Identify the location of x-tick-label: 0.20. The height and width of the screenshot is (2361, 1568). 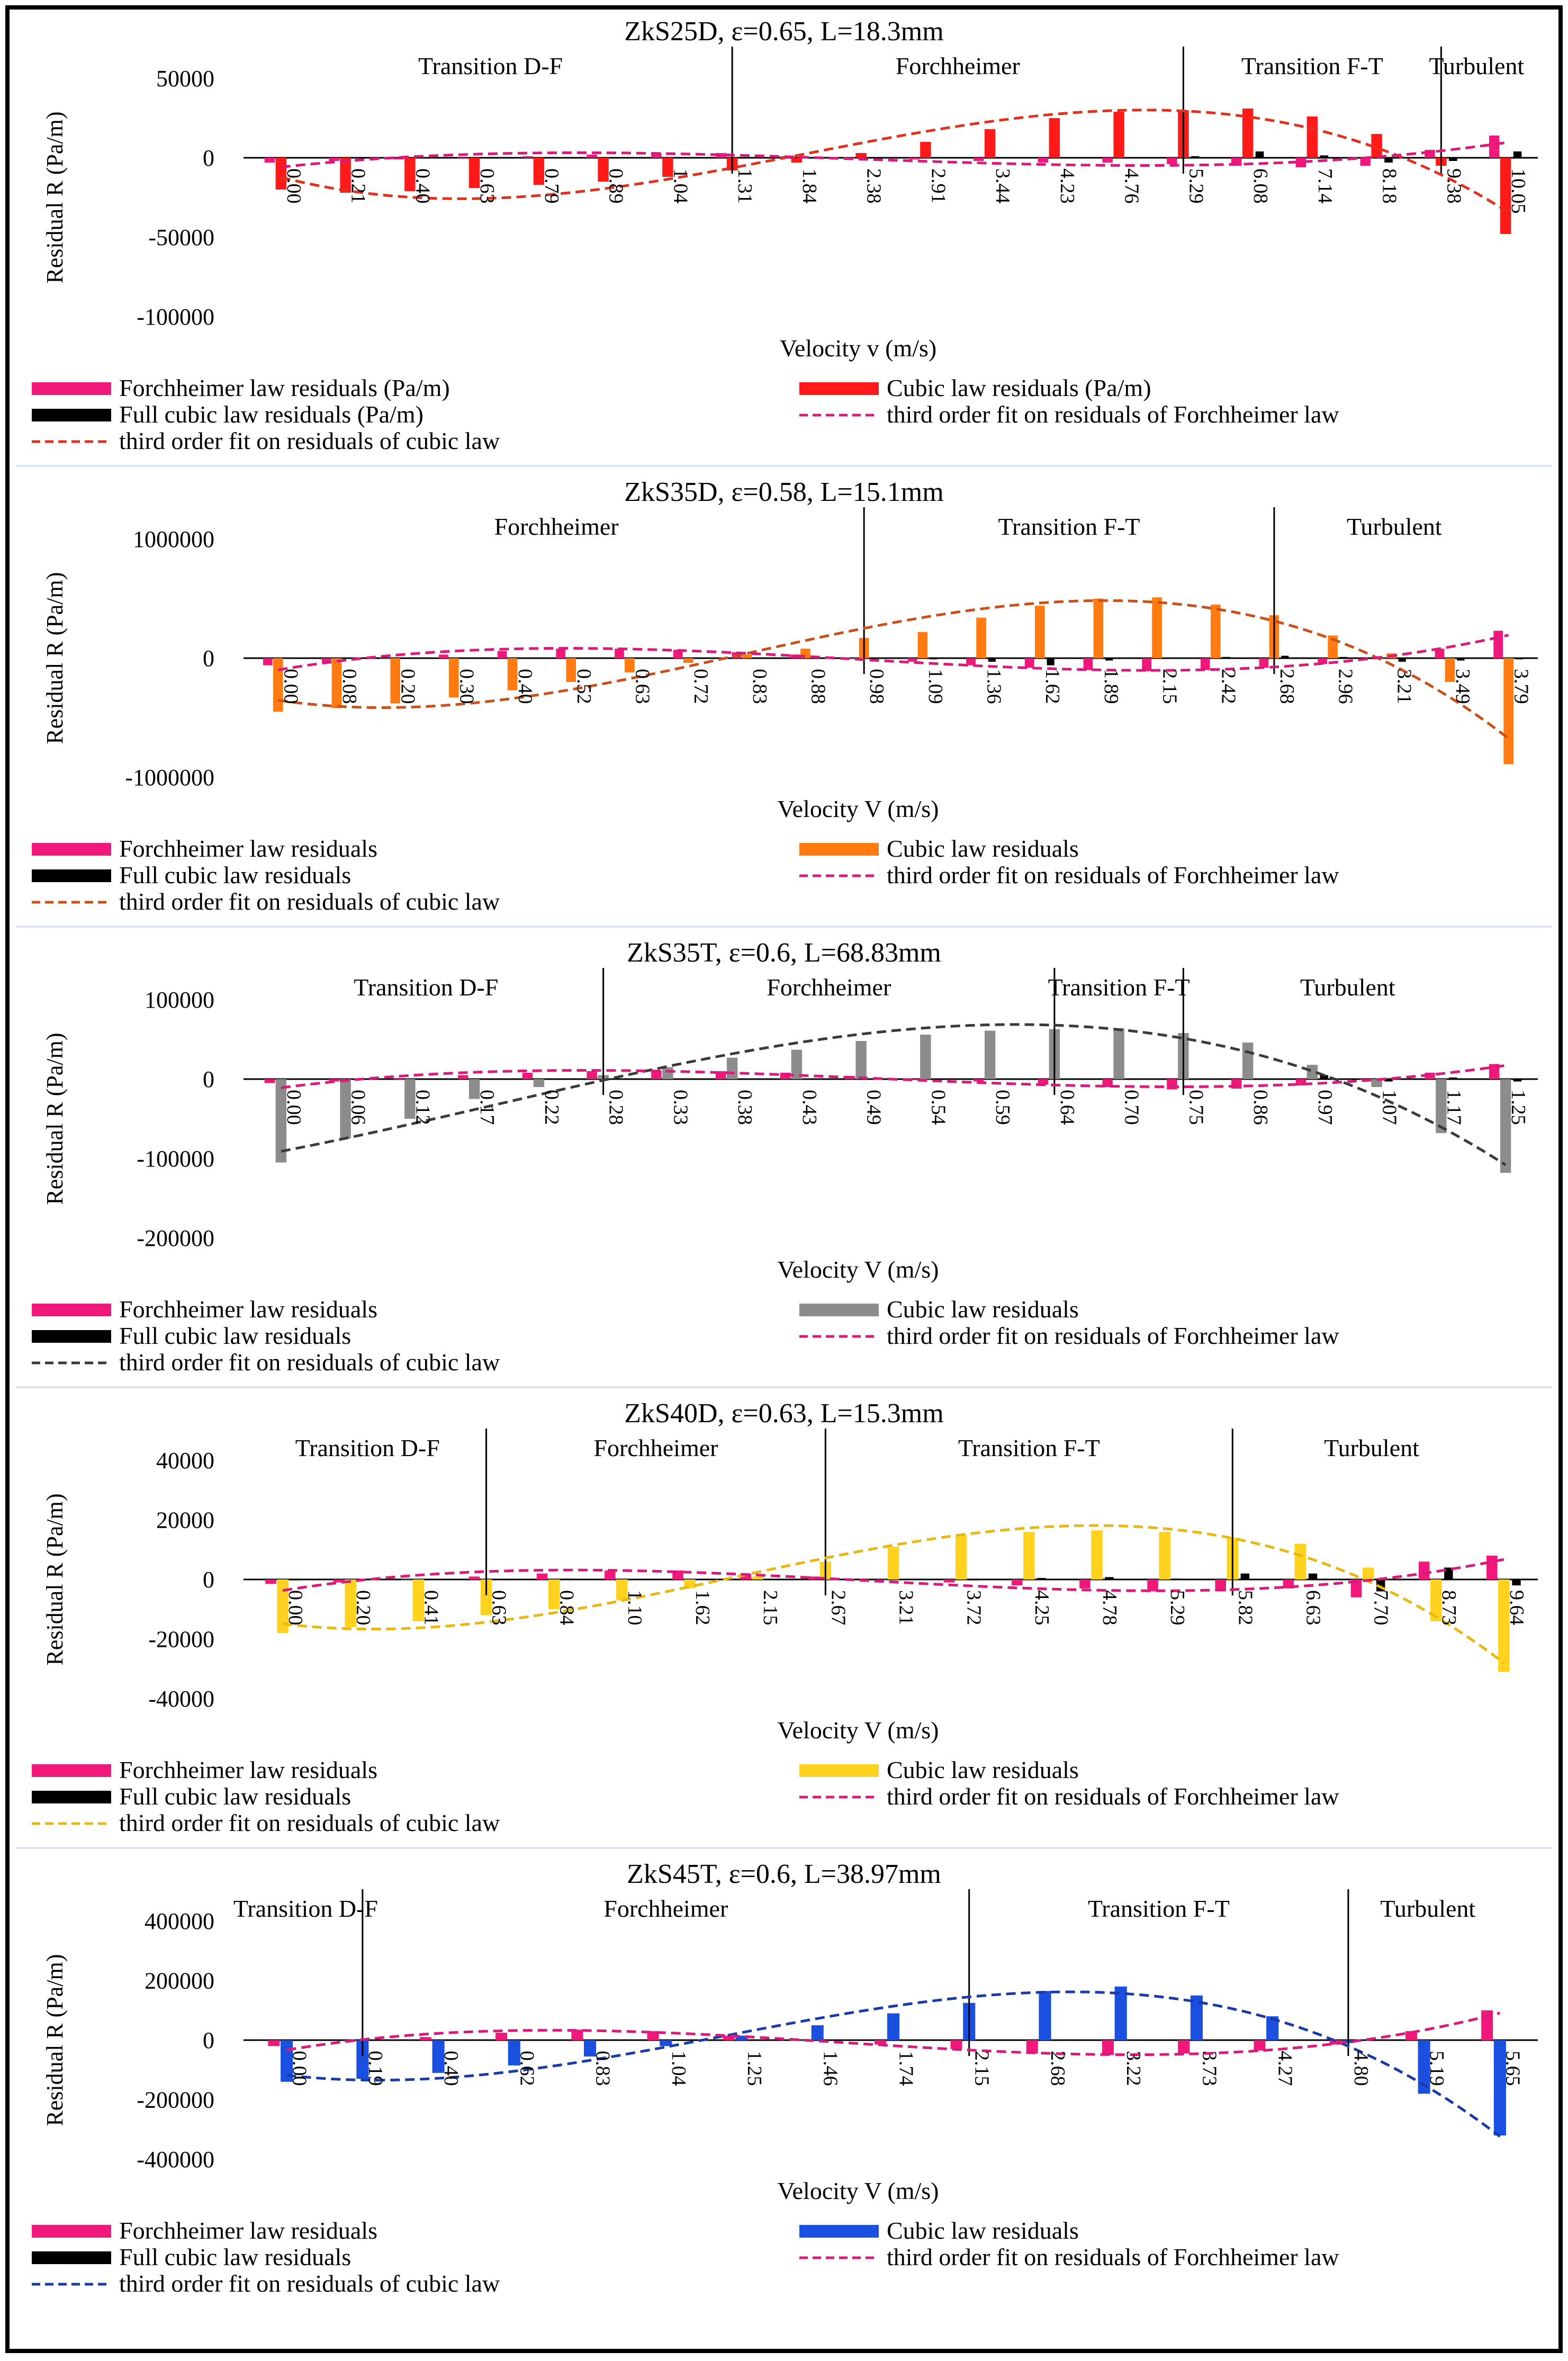
(408, 686).